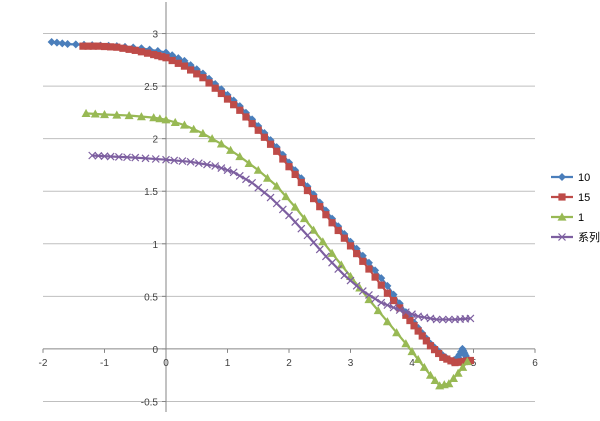 The width and height of the screenshot is (600, 421). I want to click on legend-item-2: 1, so click(567, 218).